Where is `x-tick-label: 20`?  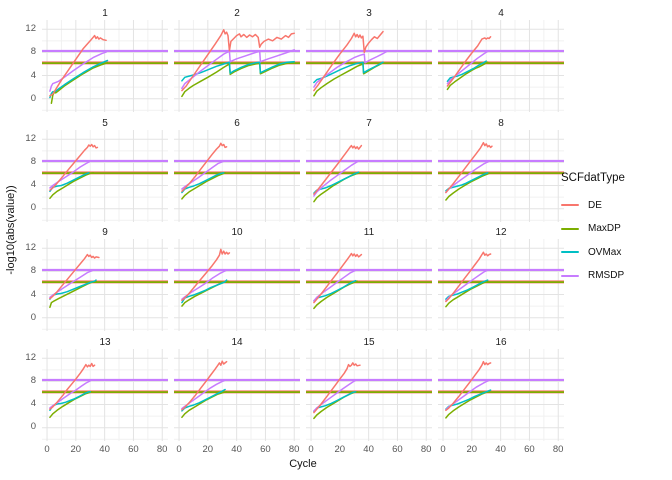
x-tick-label: 20 is located at coordinates (472, 449).